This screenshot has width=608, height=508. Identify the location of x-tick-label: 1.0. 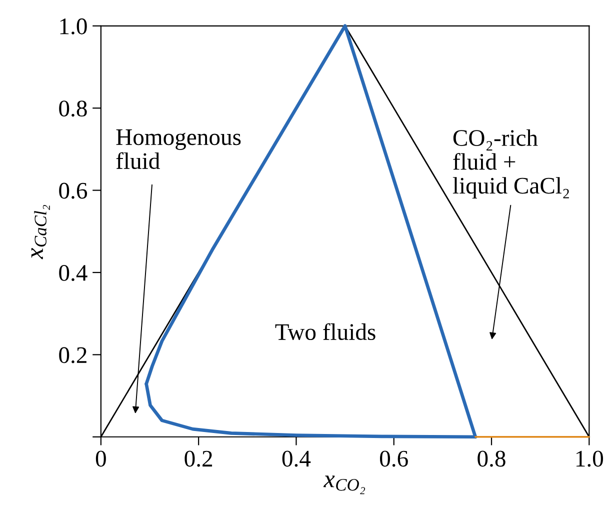
(590, 458).